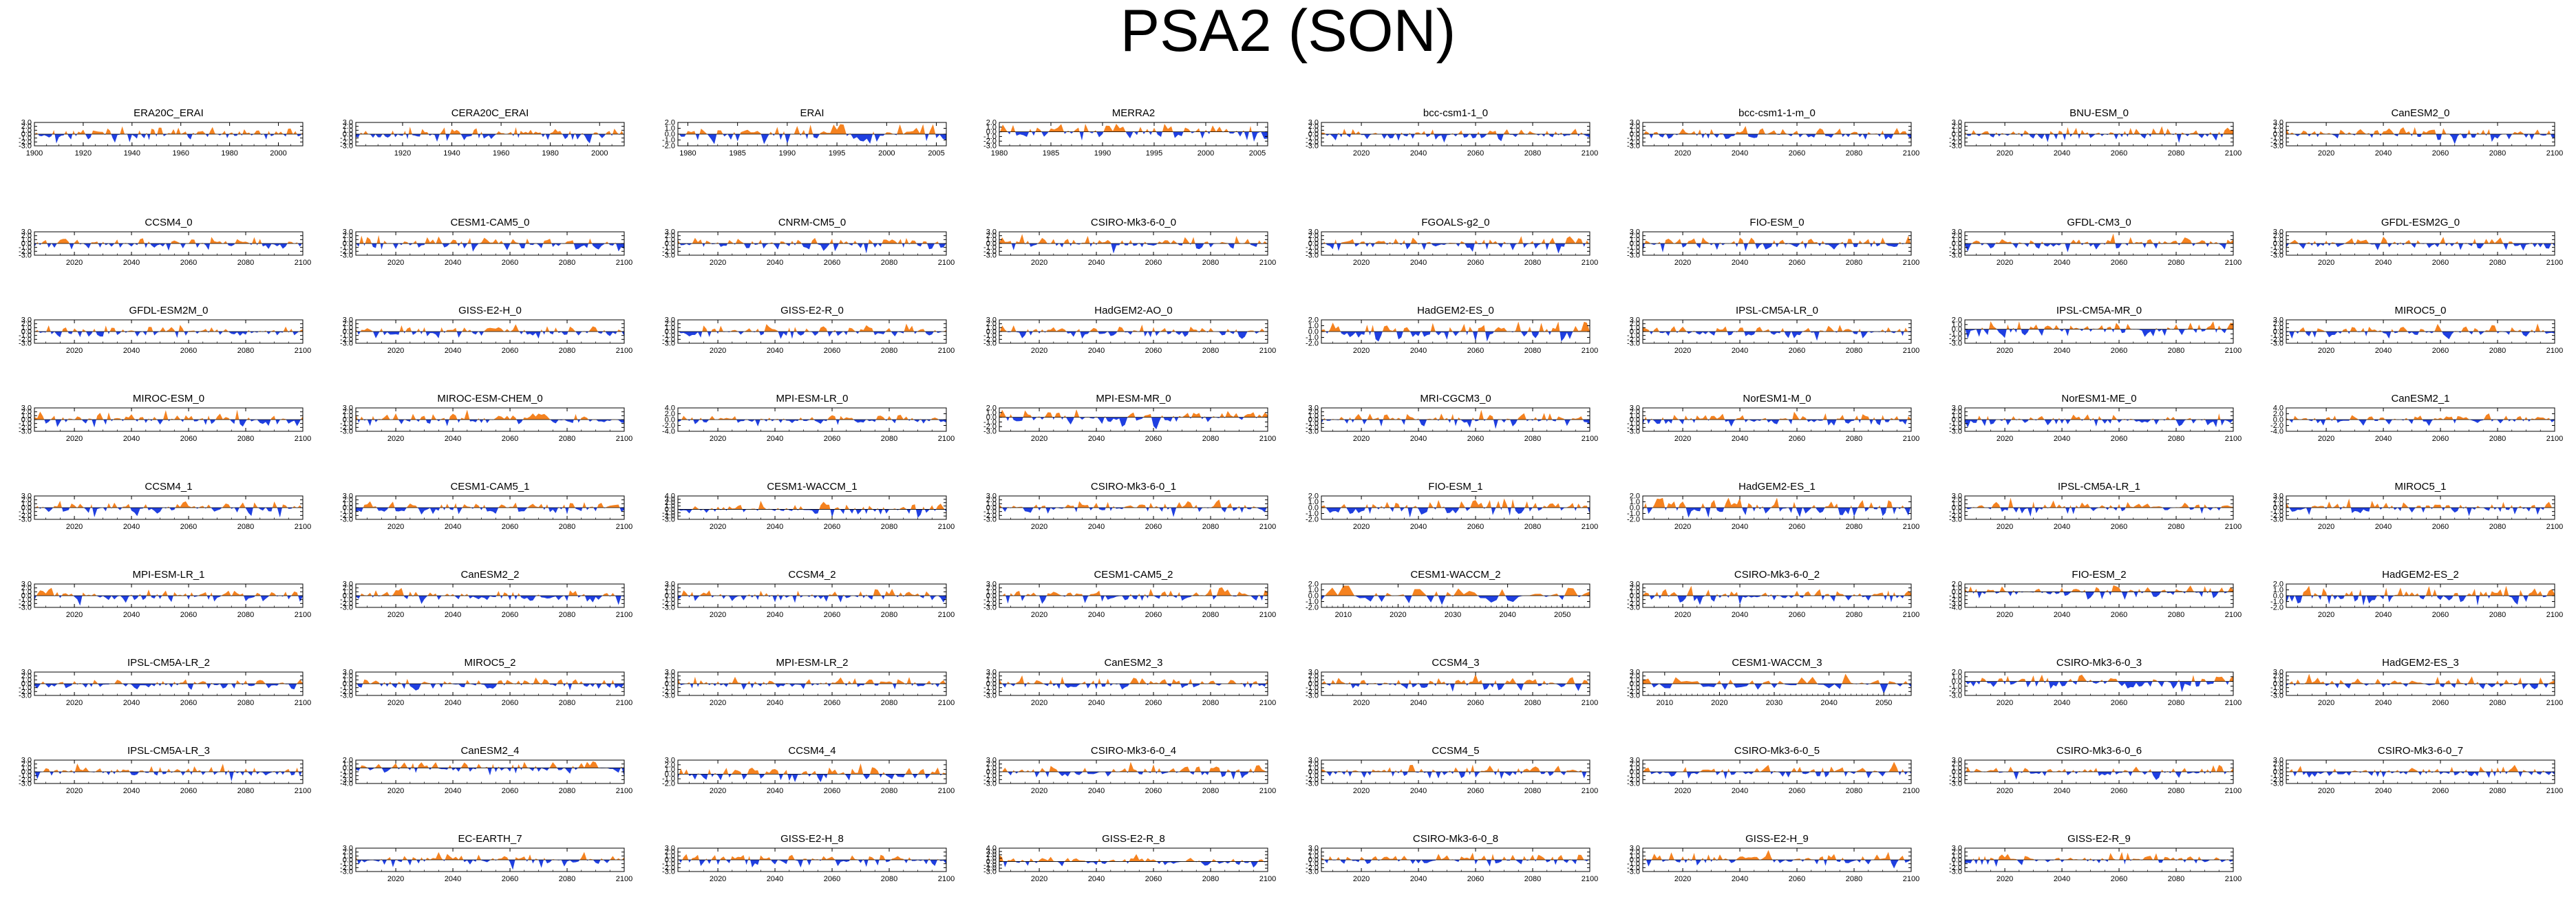 The width and height of the screenshot is (2576, 919). I want to click on x-tick-label: 1995, so click(837, 153).